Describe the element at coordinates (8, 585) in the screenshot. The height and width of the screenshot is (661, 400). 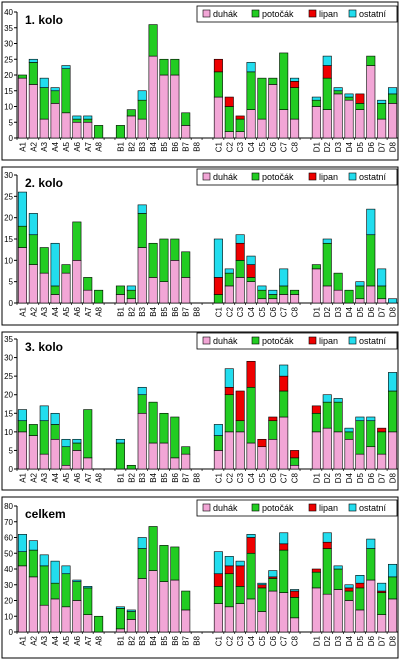
I see `y-tick-label: 30` at that location.